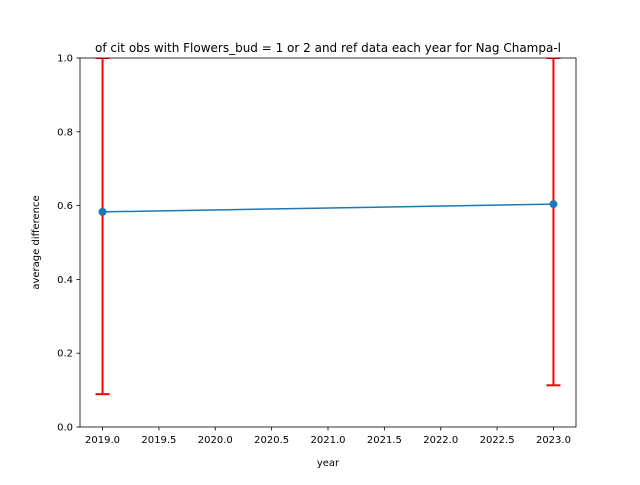 The width and height of the screenshot is (640, 485). I want to click on x-axis-label: year, so click(328, 463).